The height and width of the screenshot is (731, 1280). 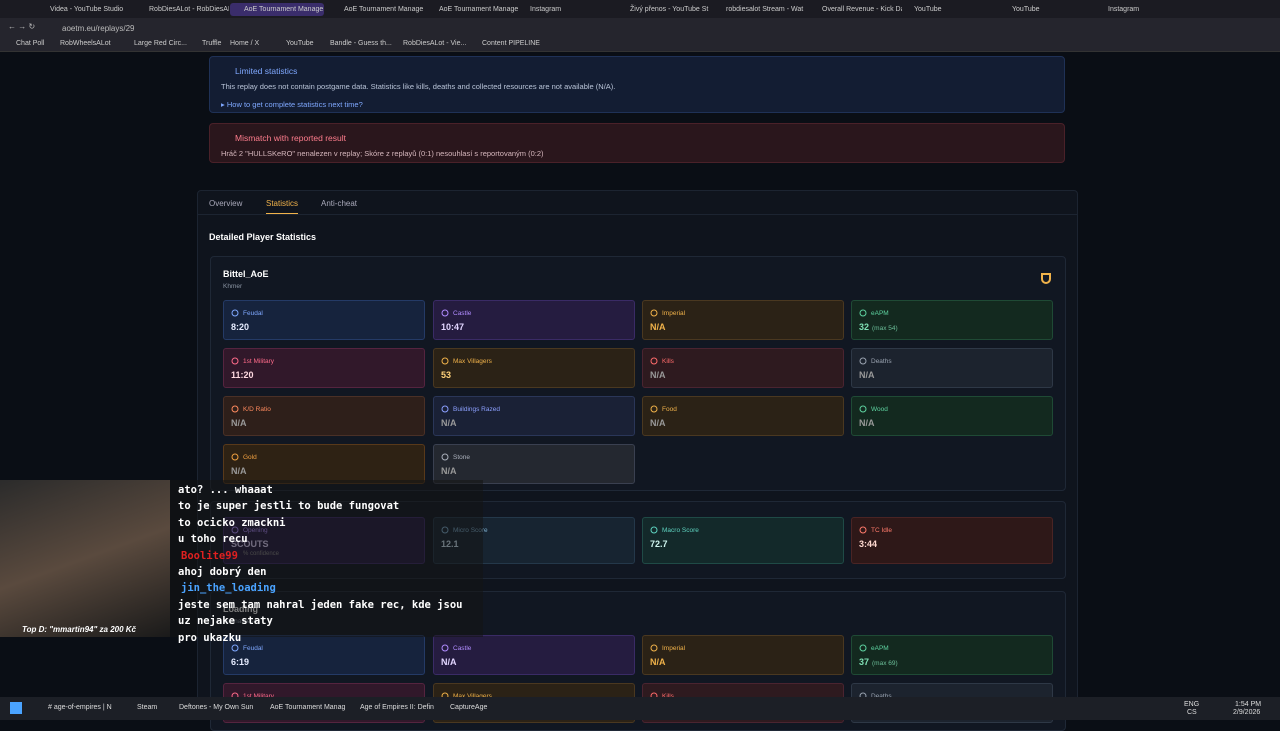 I want to click on address-bar: ← → ↻ aoetm.eu/replays/29, so click(x=640, y=28).